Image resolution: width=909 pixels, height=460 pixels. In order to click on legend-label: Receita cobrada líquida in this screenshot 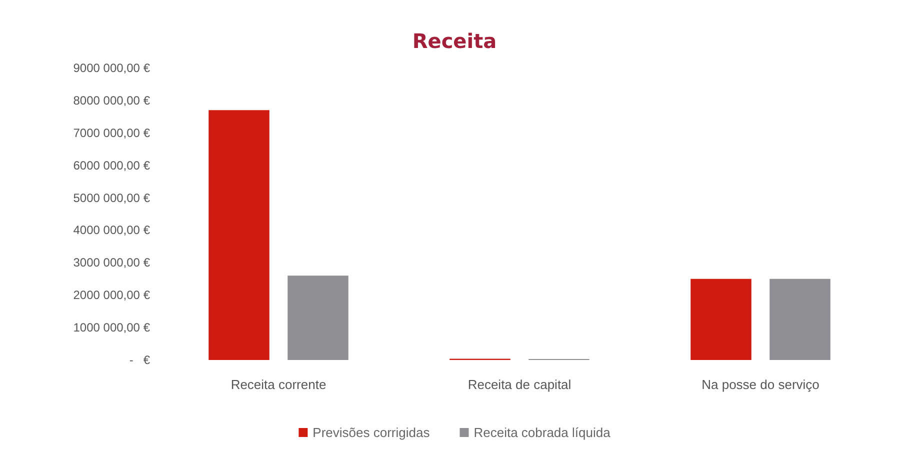, I will do `click(543, 432)`.